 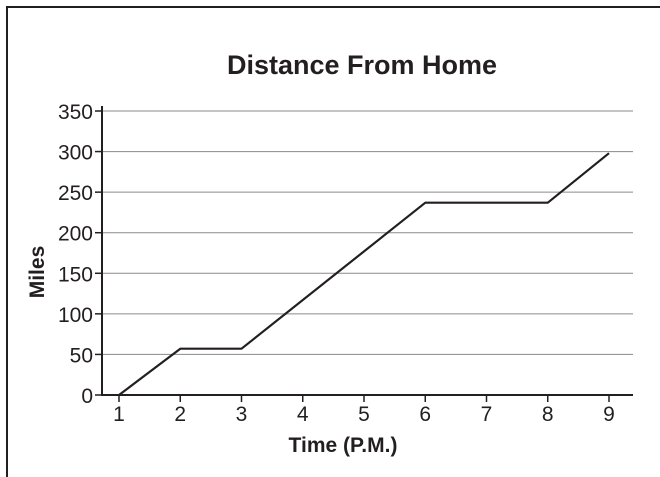 I want to click on x-tick-label: 7, so click(x=487, y=414).